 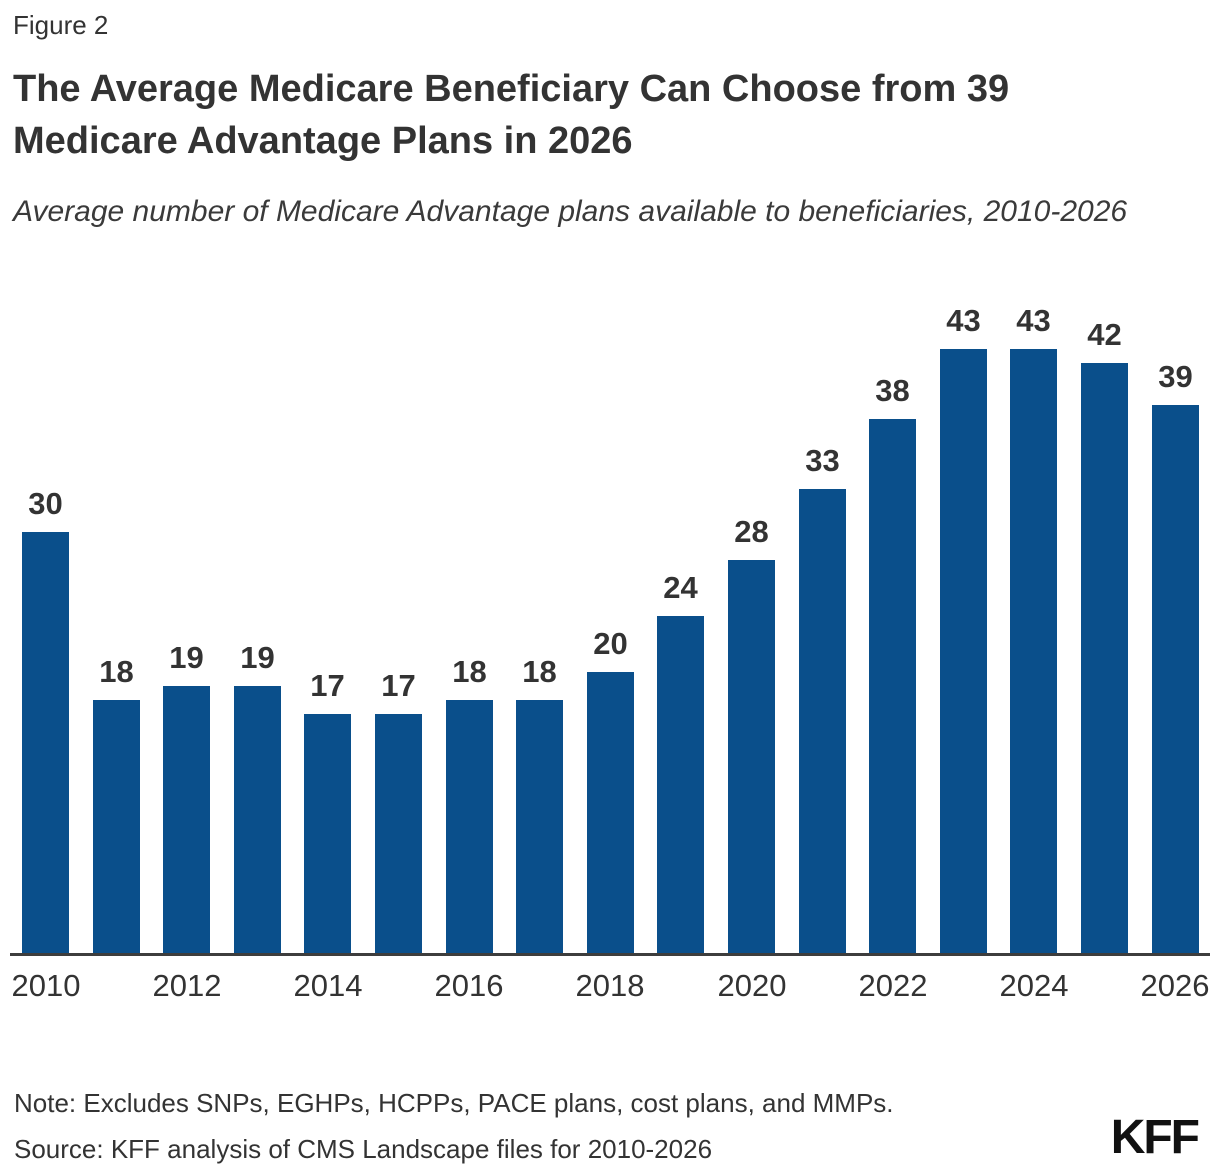 I want to click on kff-logo: KFF, so click(x=1155, y=1137).